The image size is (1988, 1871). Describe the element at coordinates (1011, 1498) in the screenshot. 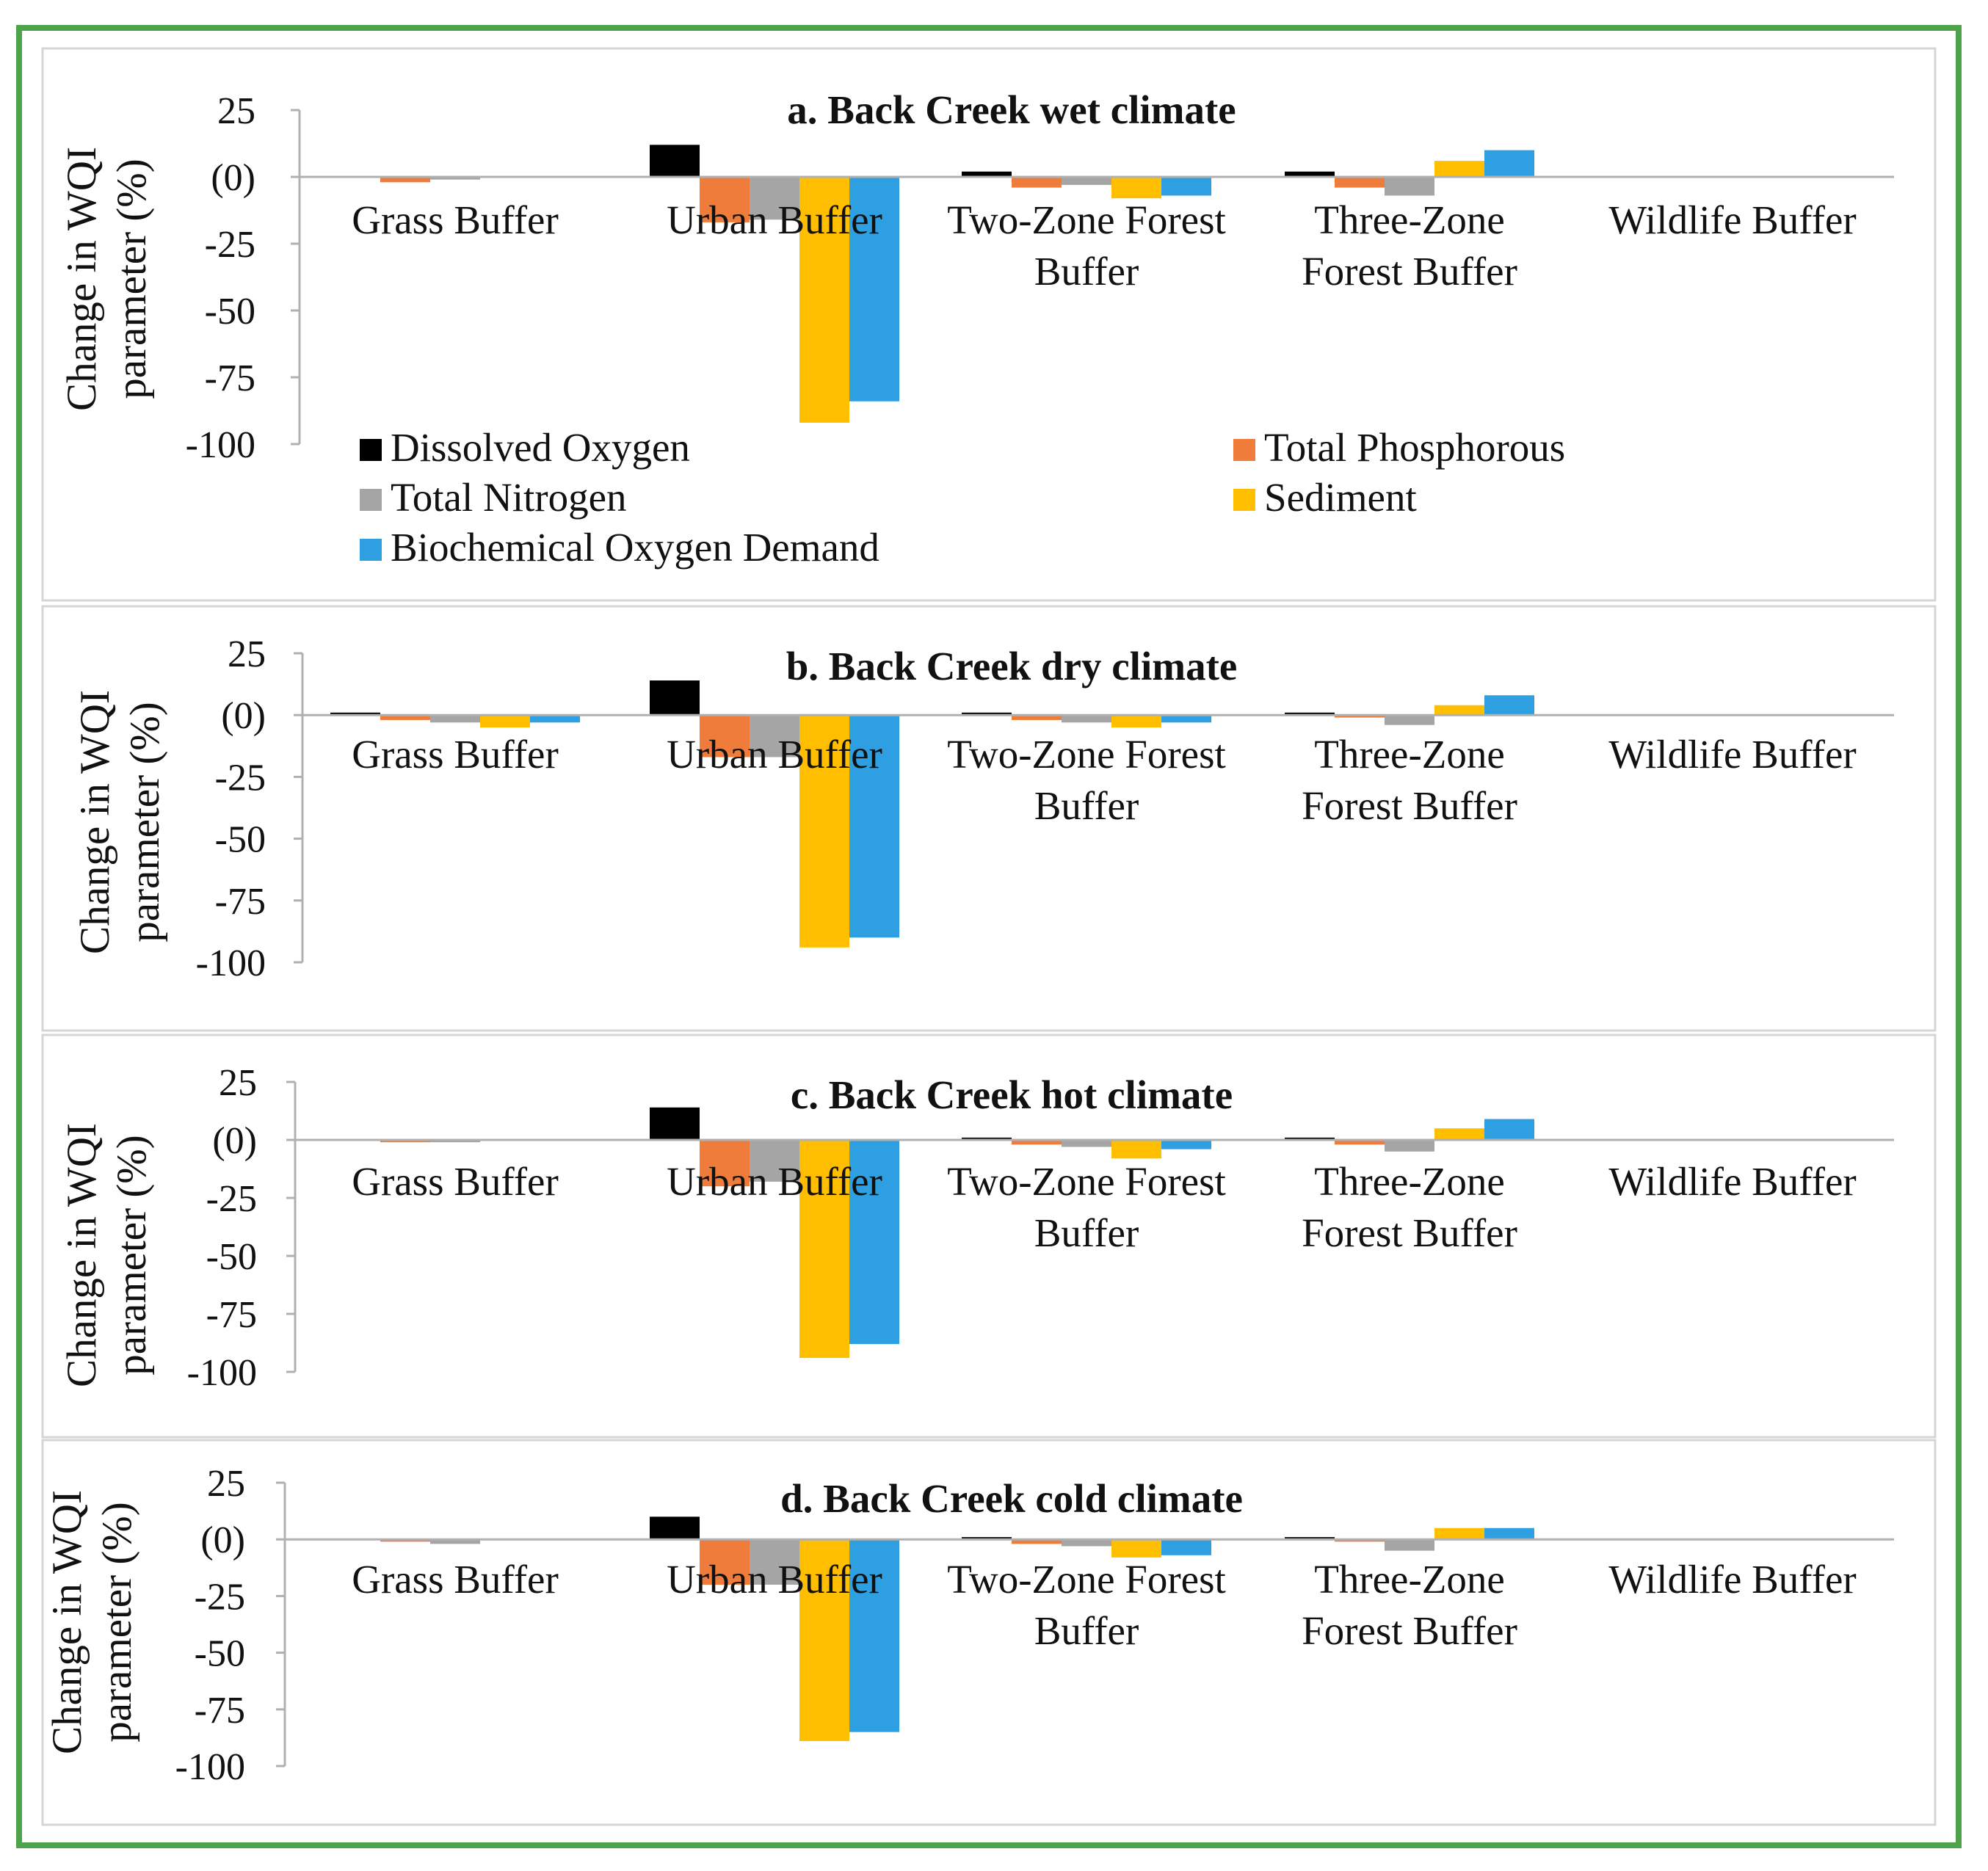

I see `chart-title: d. Back Creek cold climate` at that location.